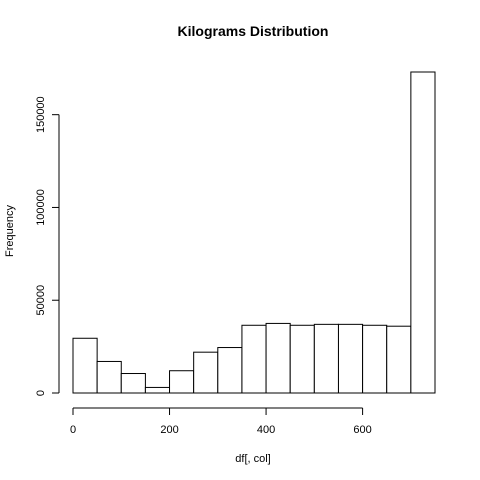 This screenshot has height=480, width=480. Describe the element at coordinates (41, 207) in the screenshot. I see `y-tick-label-2: 100000` at that location.